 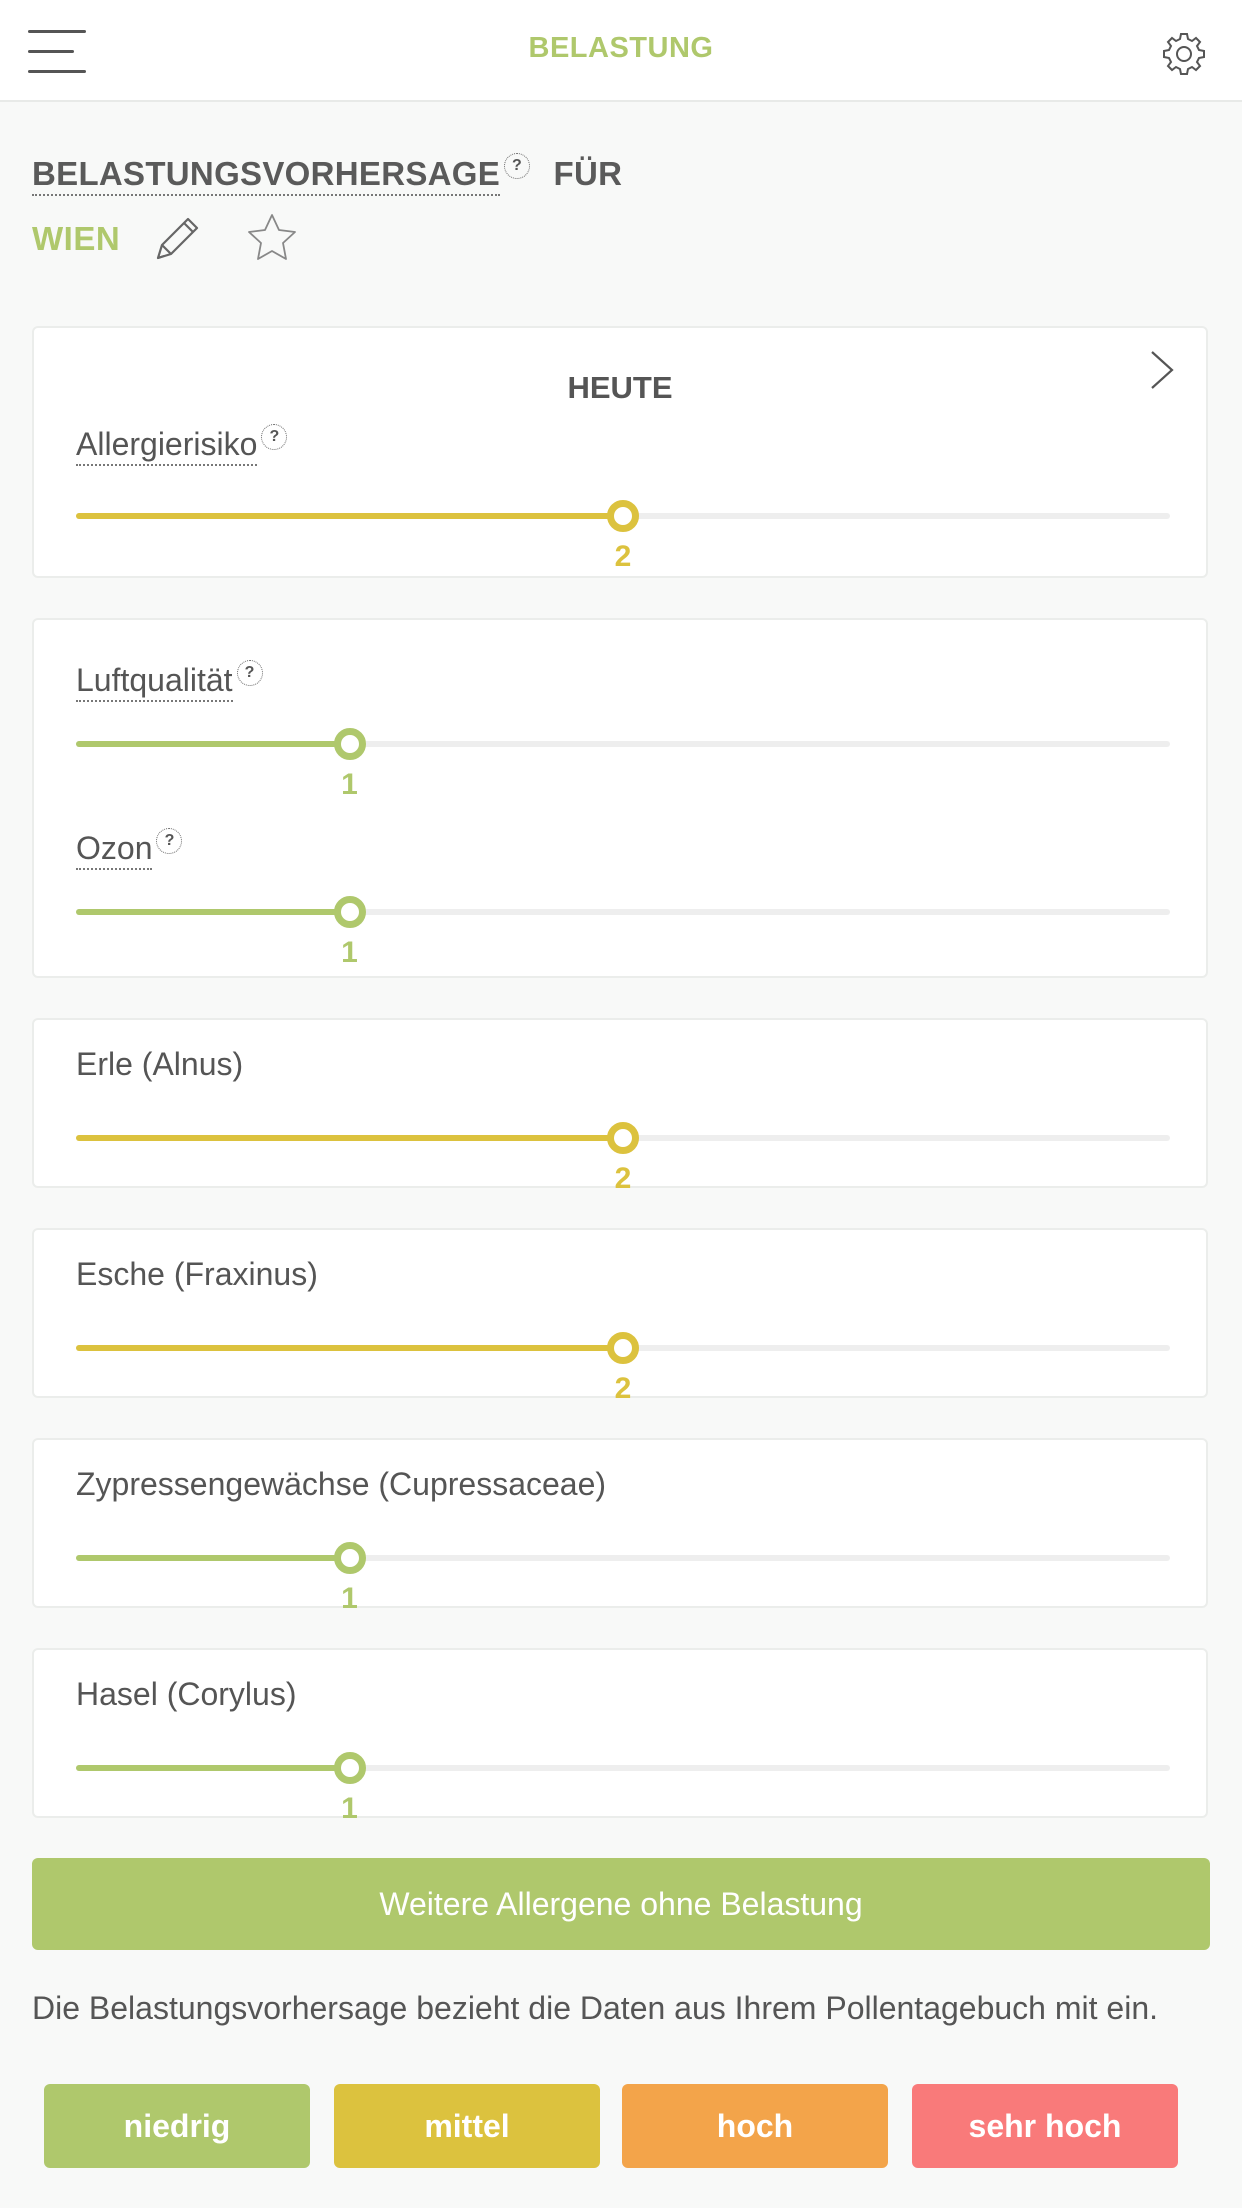 I want to click on pollen-card-fraxinus: Esche (Fraxinus) 2, so click(x=620, y=1316).